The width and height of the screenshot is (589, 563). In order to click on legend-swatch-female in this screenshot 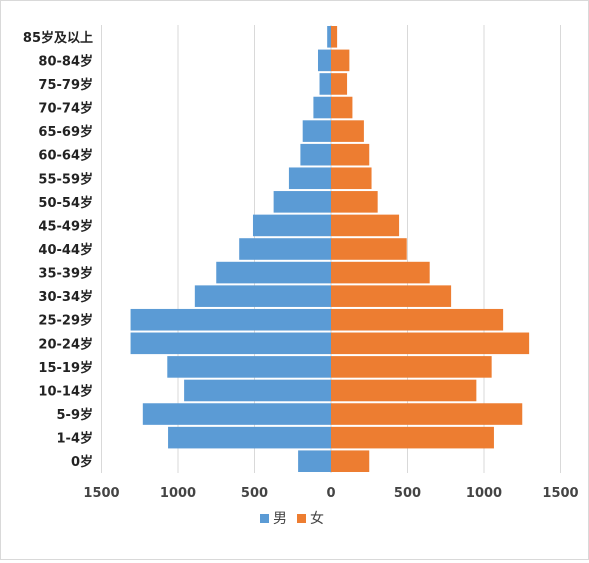, I will do `click(301, 518)`.